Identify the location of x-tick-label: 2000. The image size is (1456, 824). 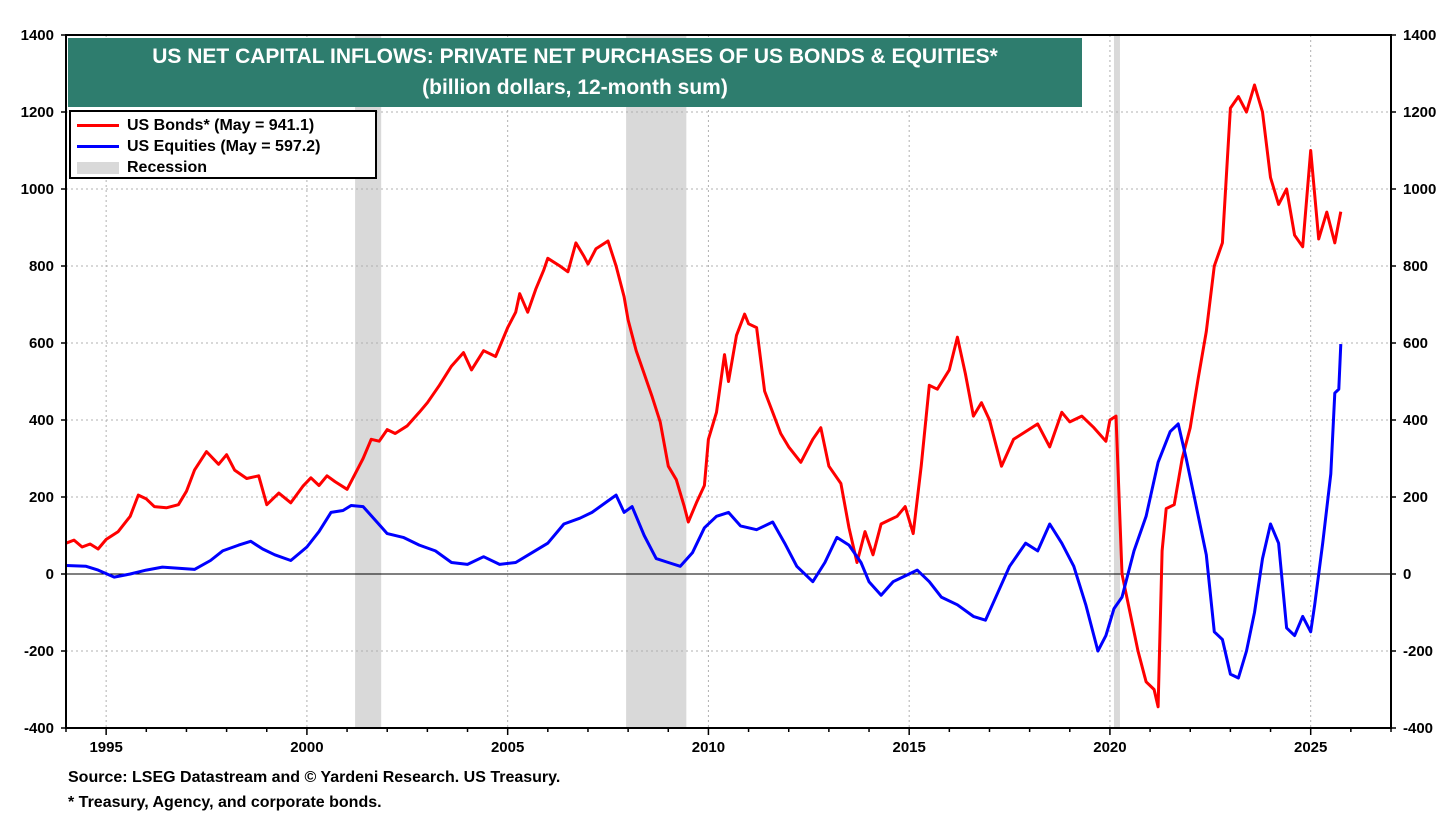
(306, 747).